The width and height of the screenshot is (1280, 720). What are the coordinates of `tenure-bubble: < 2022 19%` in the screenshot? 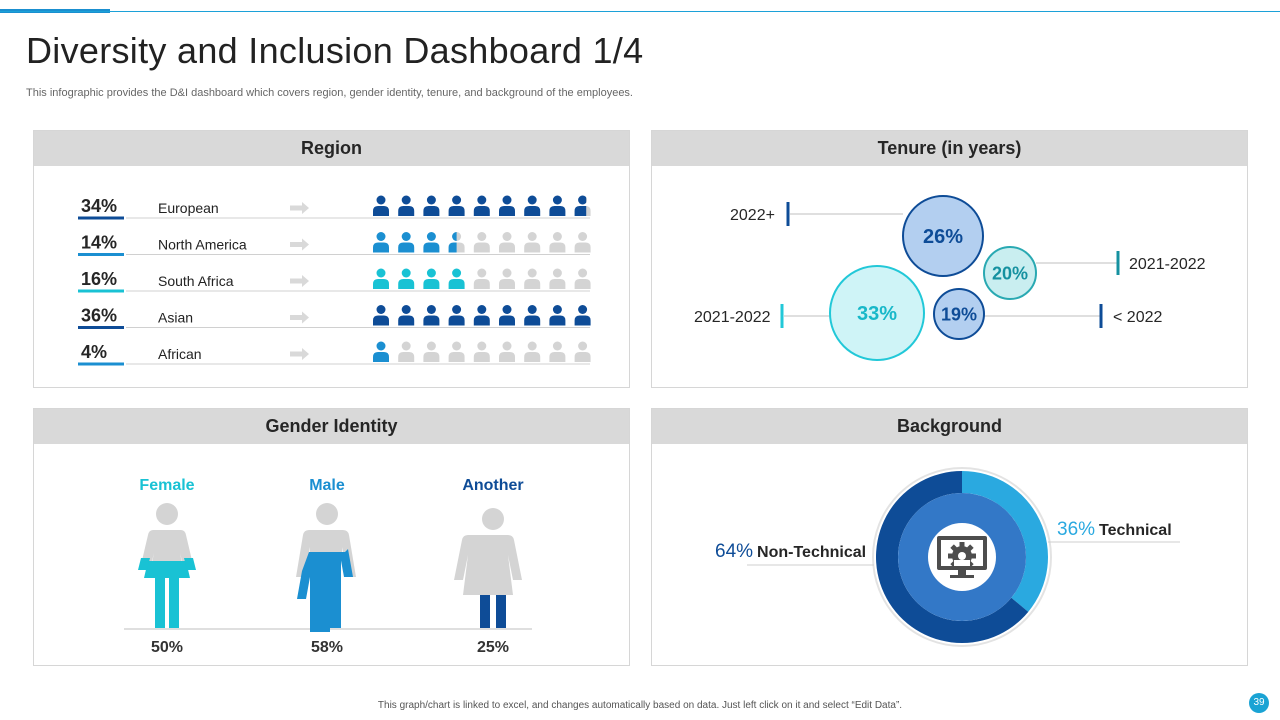 It's located at (1047, 314).